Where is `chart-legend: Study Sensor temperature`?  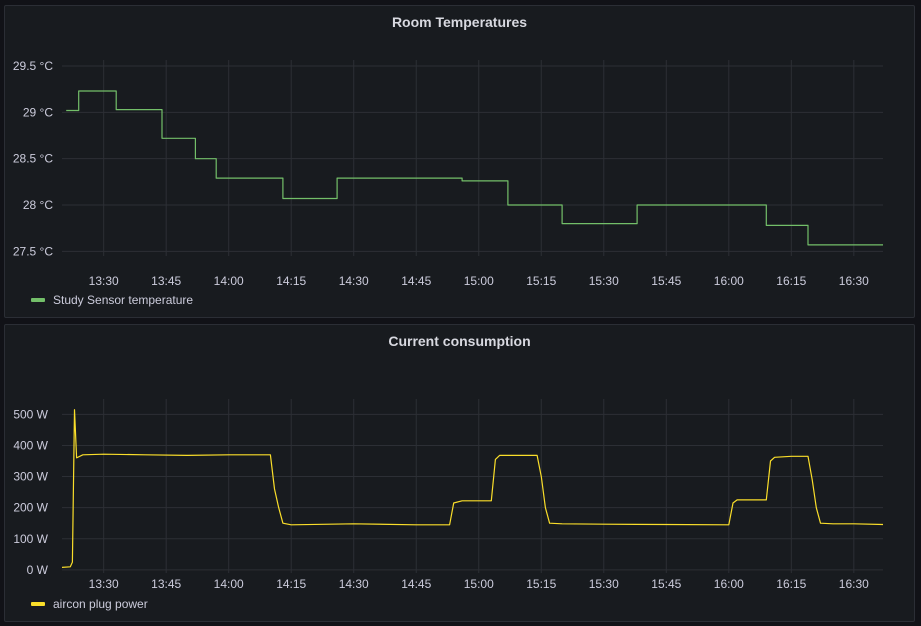
chart-legend: Study Sensor temperature is located at coordinates (112, 300).